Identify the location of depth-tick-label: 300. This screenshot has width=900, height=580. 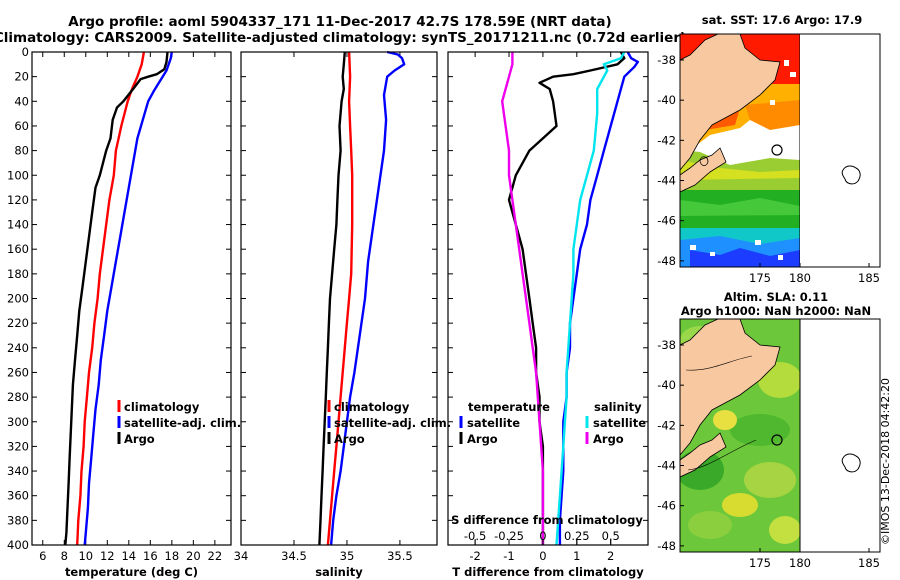
(18, 422).